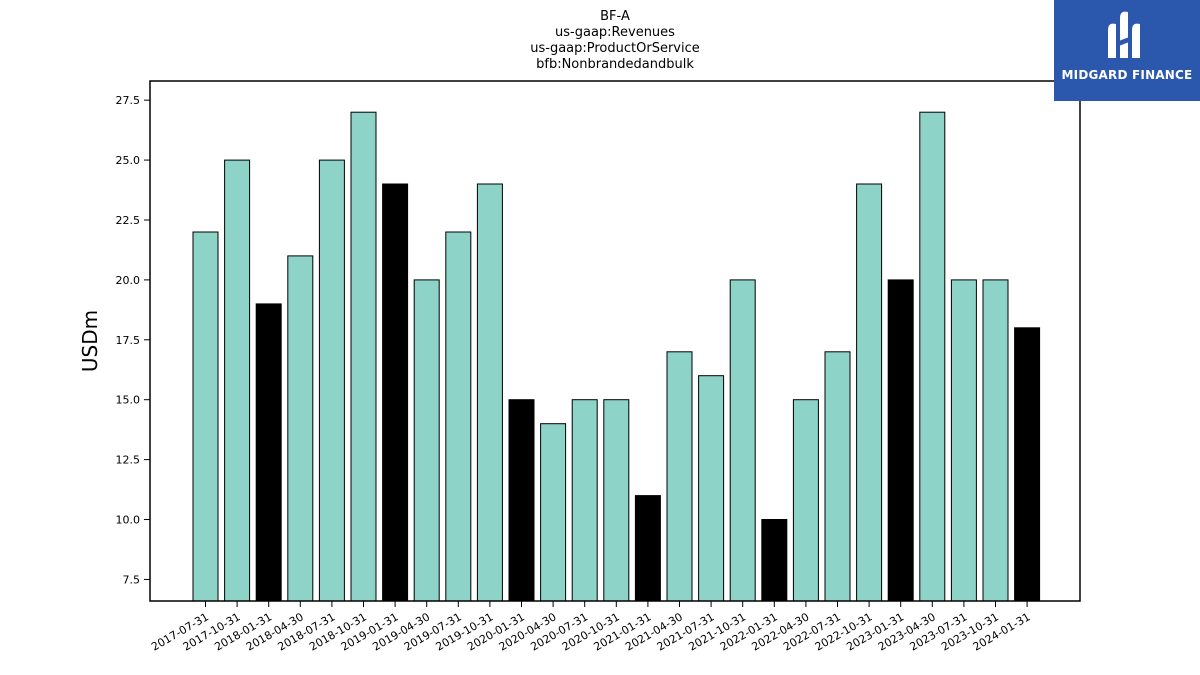 The height and width of the screenshot is (675, 1200). Describe the element at coordinates (90, 341) in the screenshot. I see `y-axis-label: USDm` at that location.